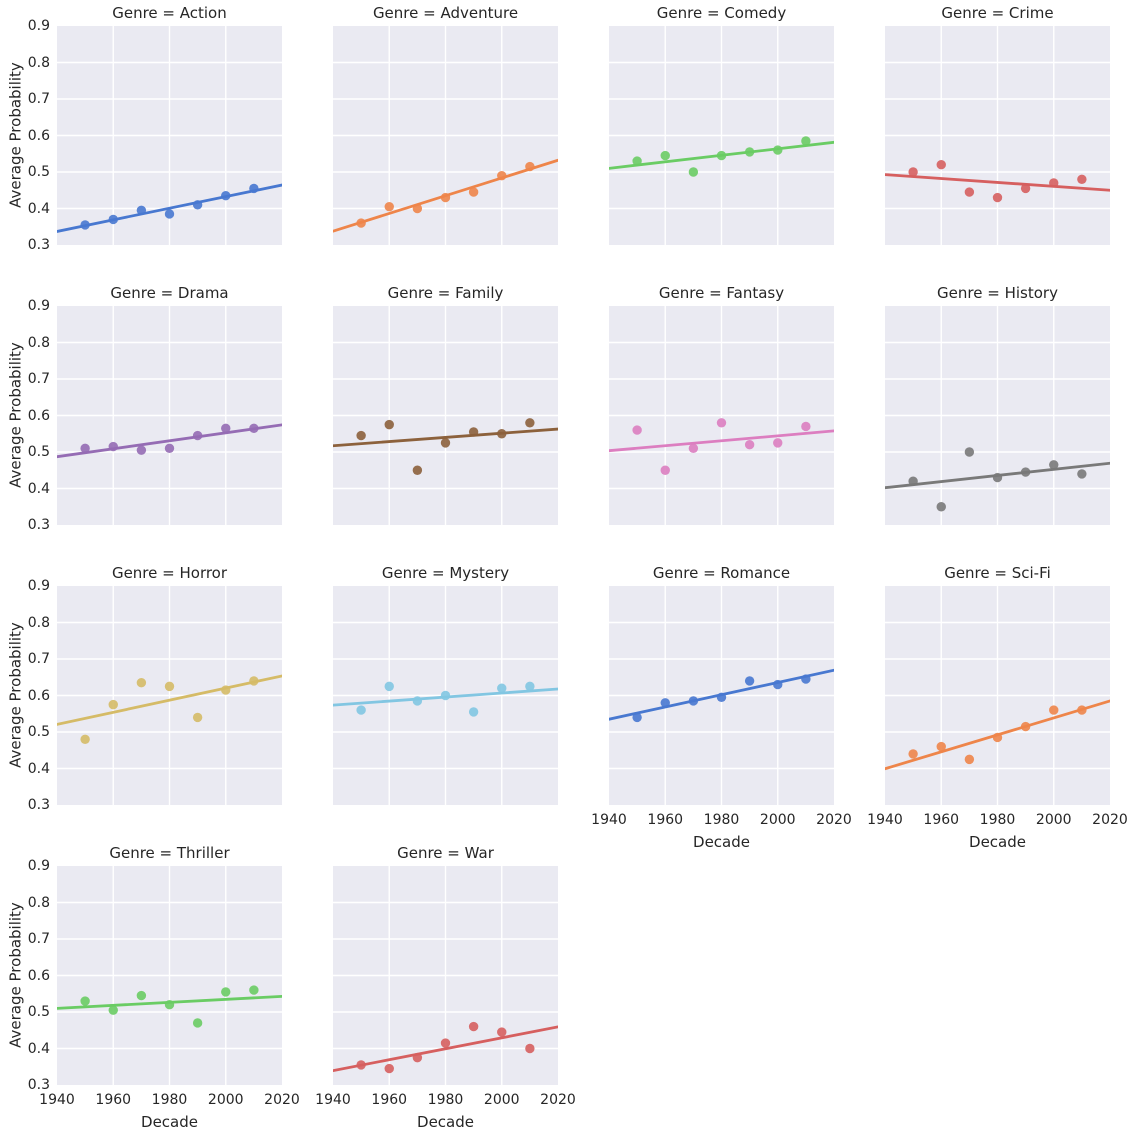 This screenshot has height=1132, width=1132. What do you see at coordinates (721, 415) in the screenshot?
I see `plot-area-fantasy` at bounding box center [721, 415].